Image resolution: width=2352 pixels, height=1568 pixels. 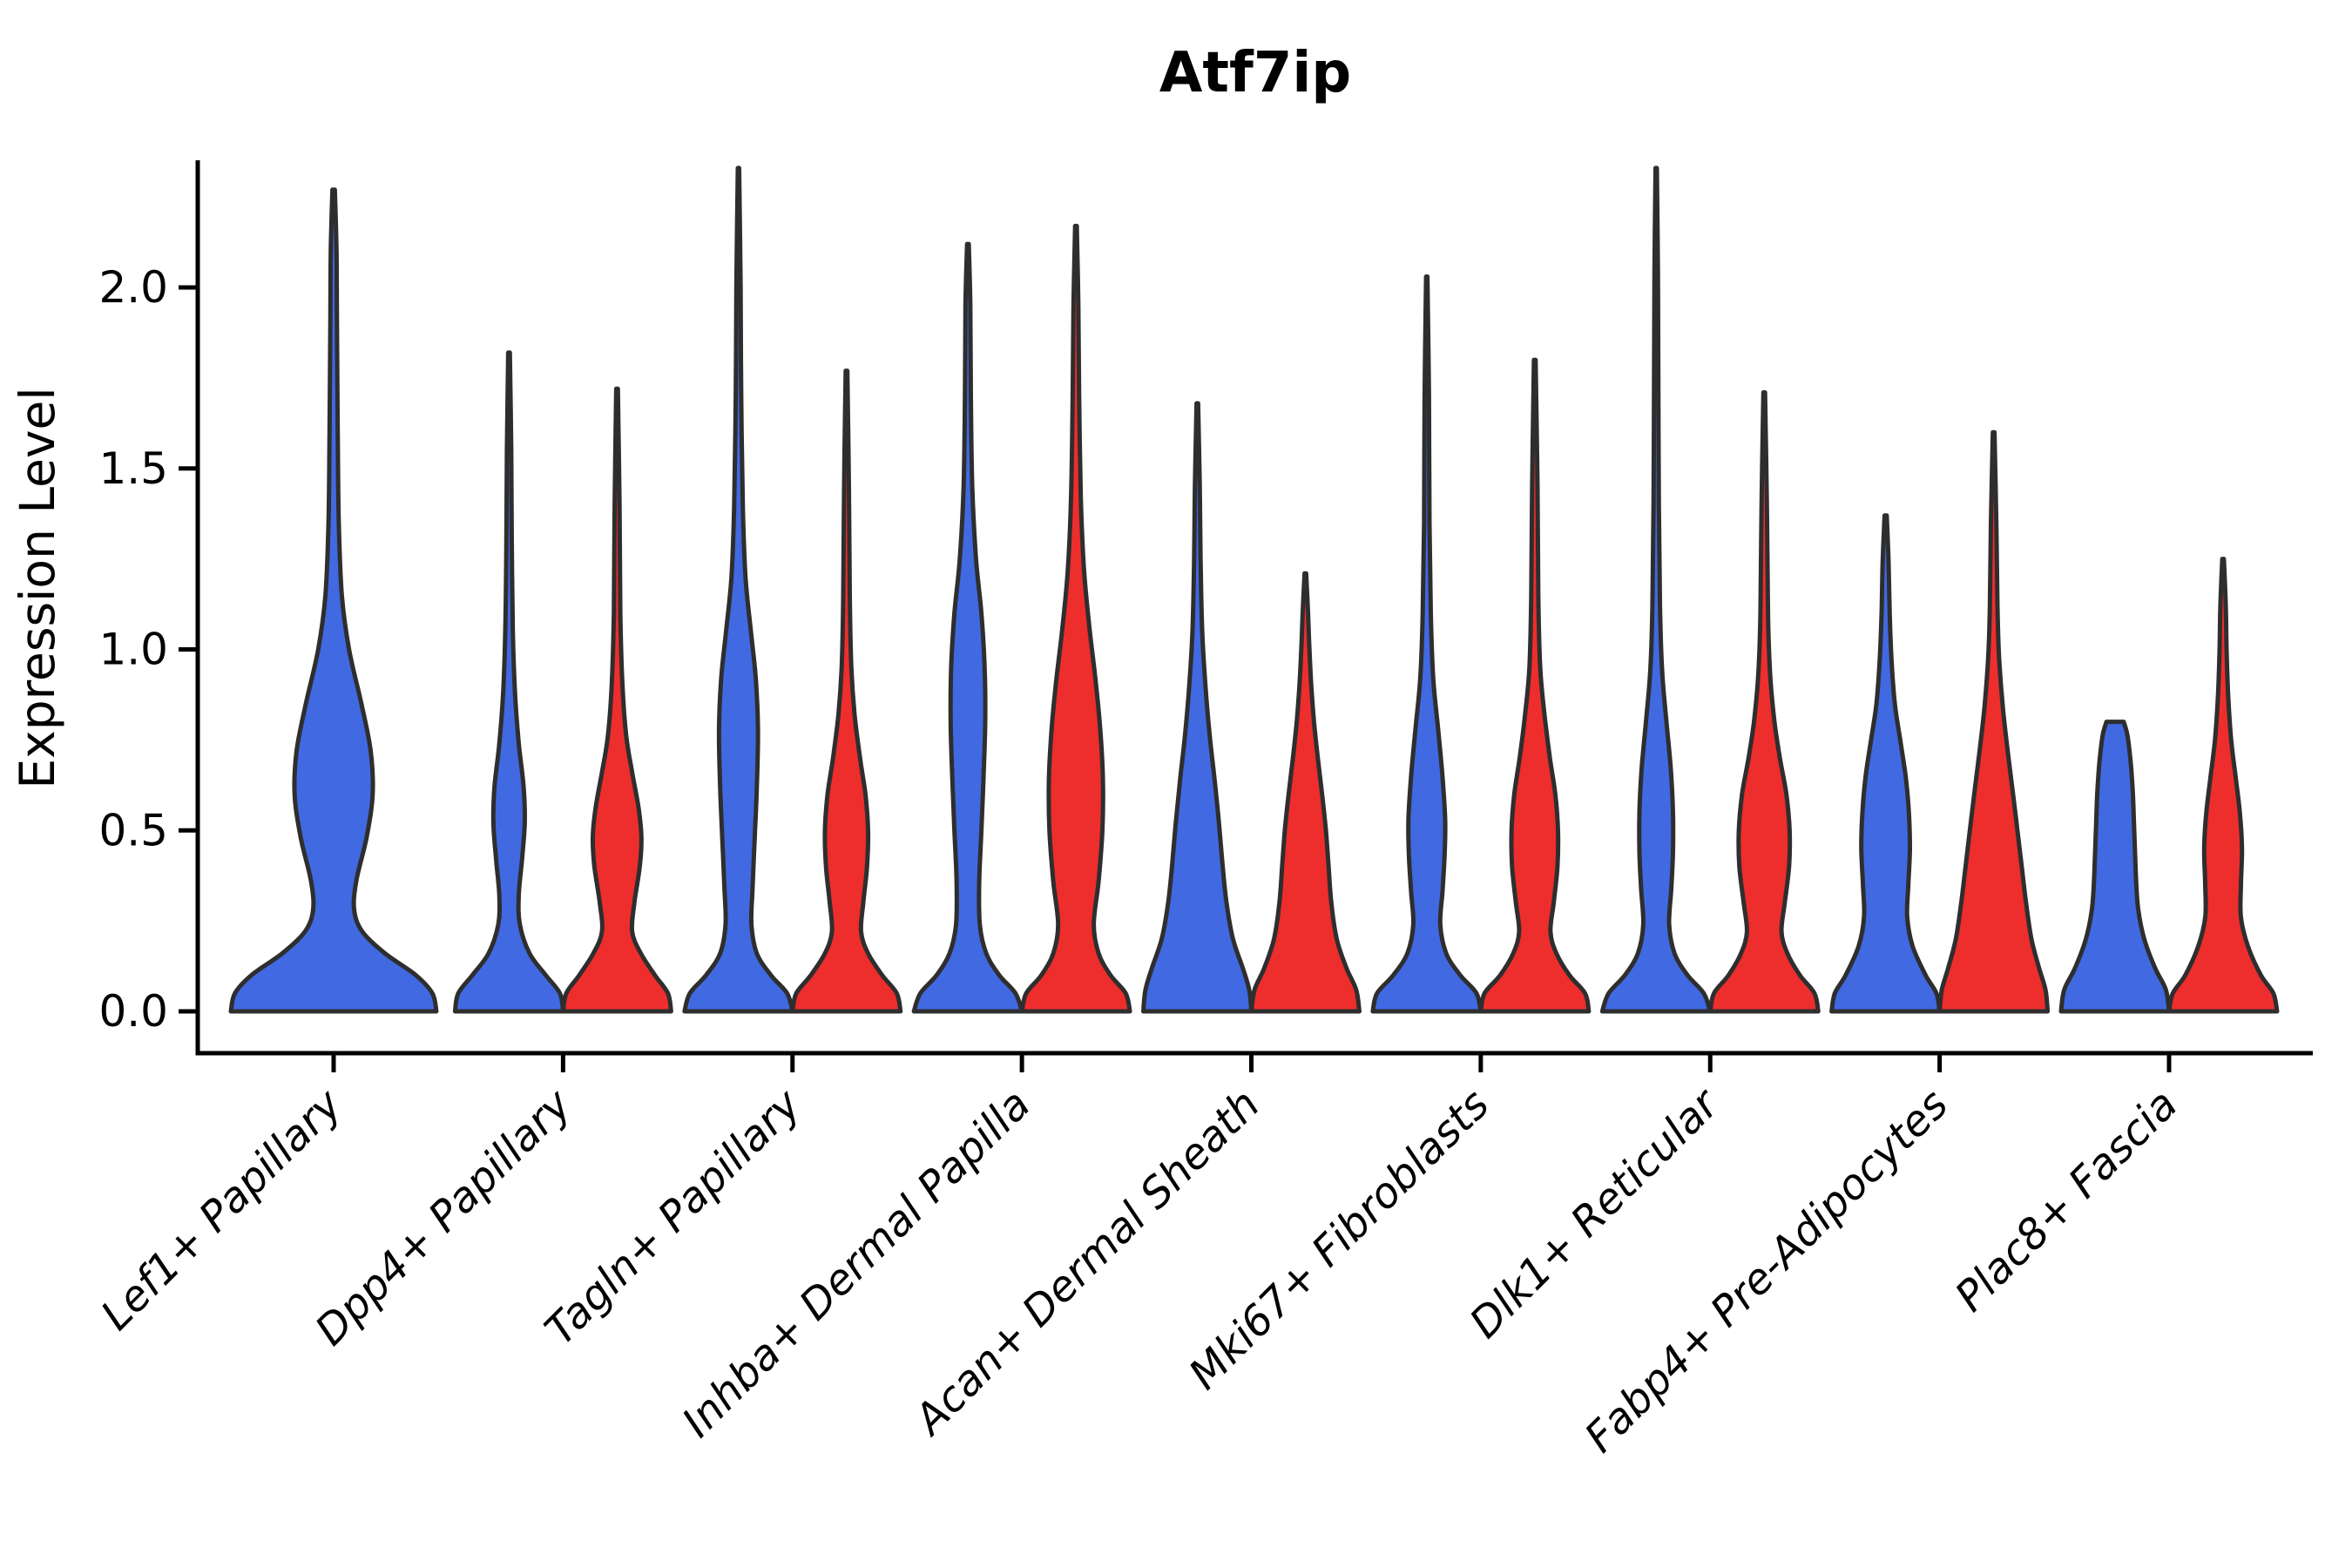 I want to click on x-tick-label-dpp4-papillary: Dpp4+ Papillary, so click(x=443, y=1217).